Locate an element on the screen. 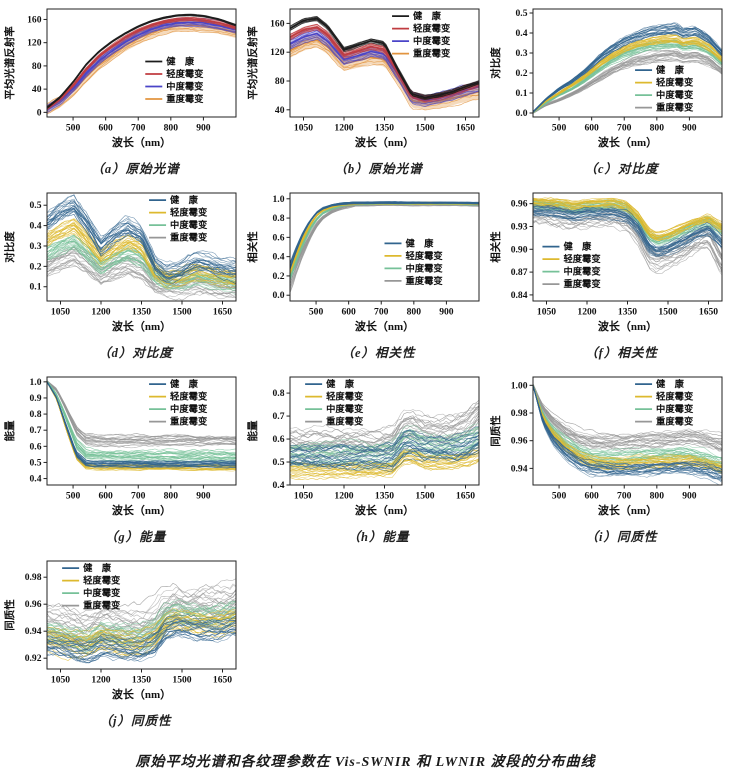  subplot-b-caption: （b）原始光谱 is located at coordinates (378, 169).